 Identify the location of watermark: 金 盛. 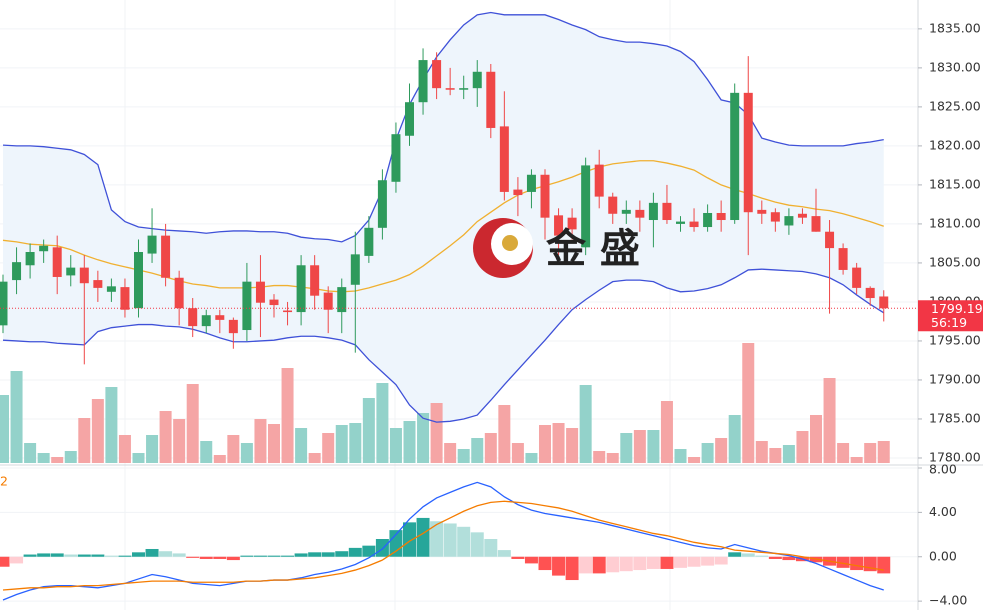
(556, 248).